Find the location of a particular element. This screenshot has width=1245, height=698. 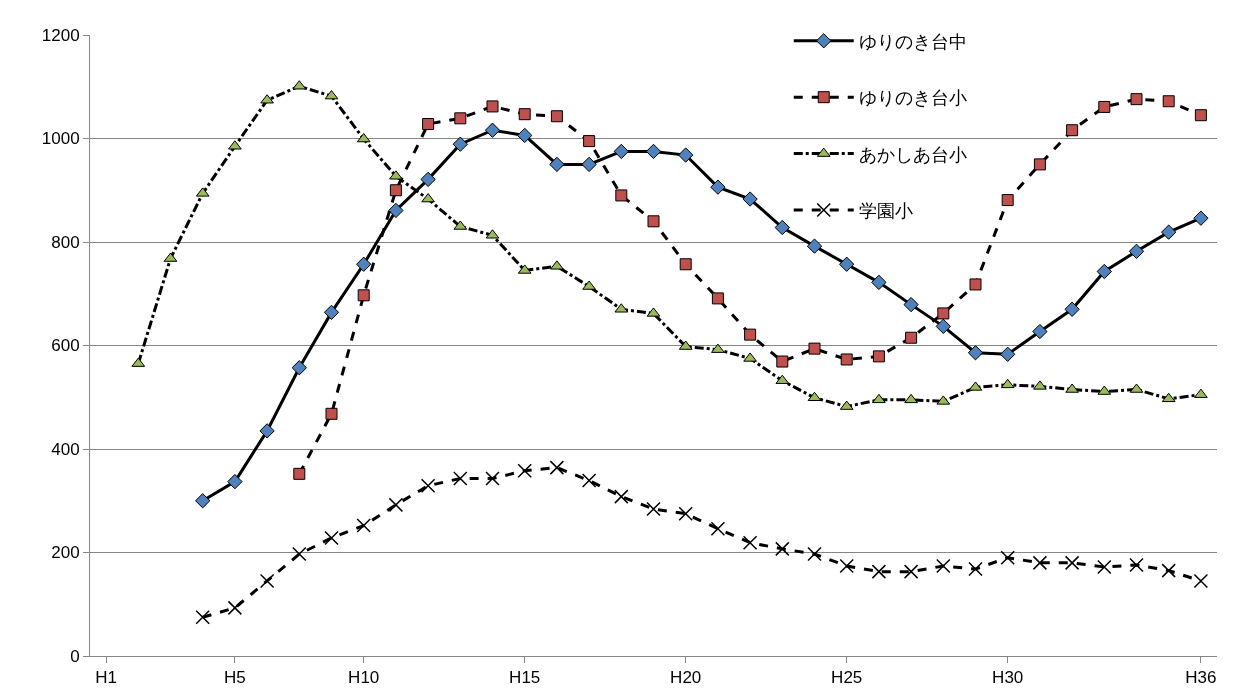

x-tick-label: H30 is located at coordinates (1008, 678).